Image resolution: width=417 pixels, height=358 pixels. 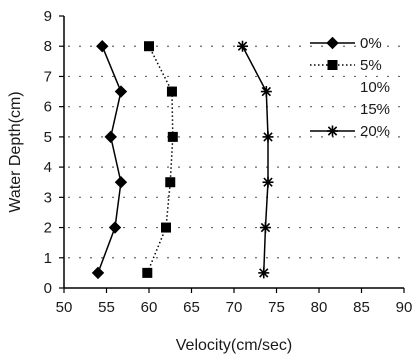 What do you see at coordinates (48, 46) in the screenshot?
I see `y-tick-label: 8` at bounding box center [48, 46].